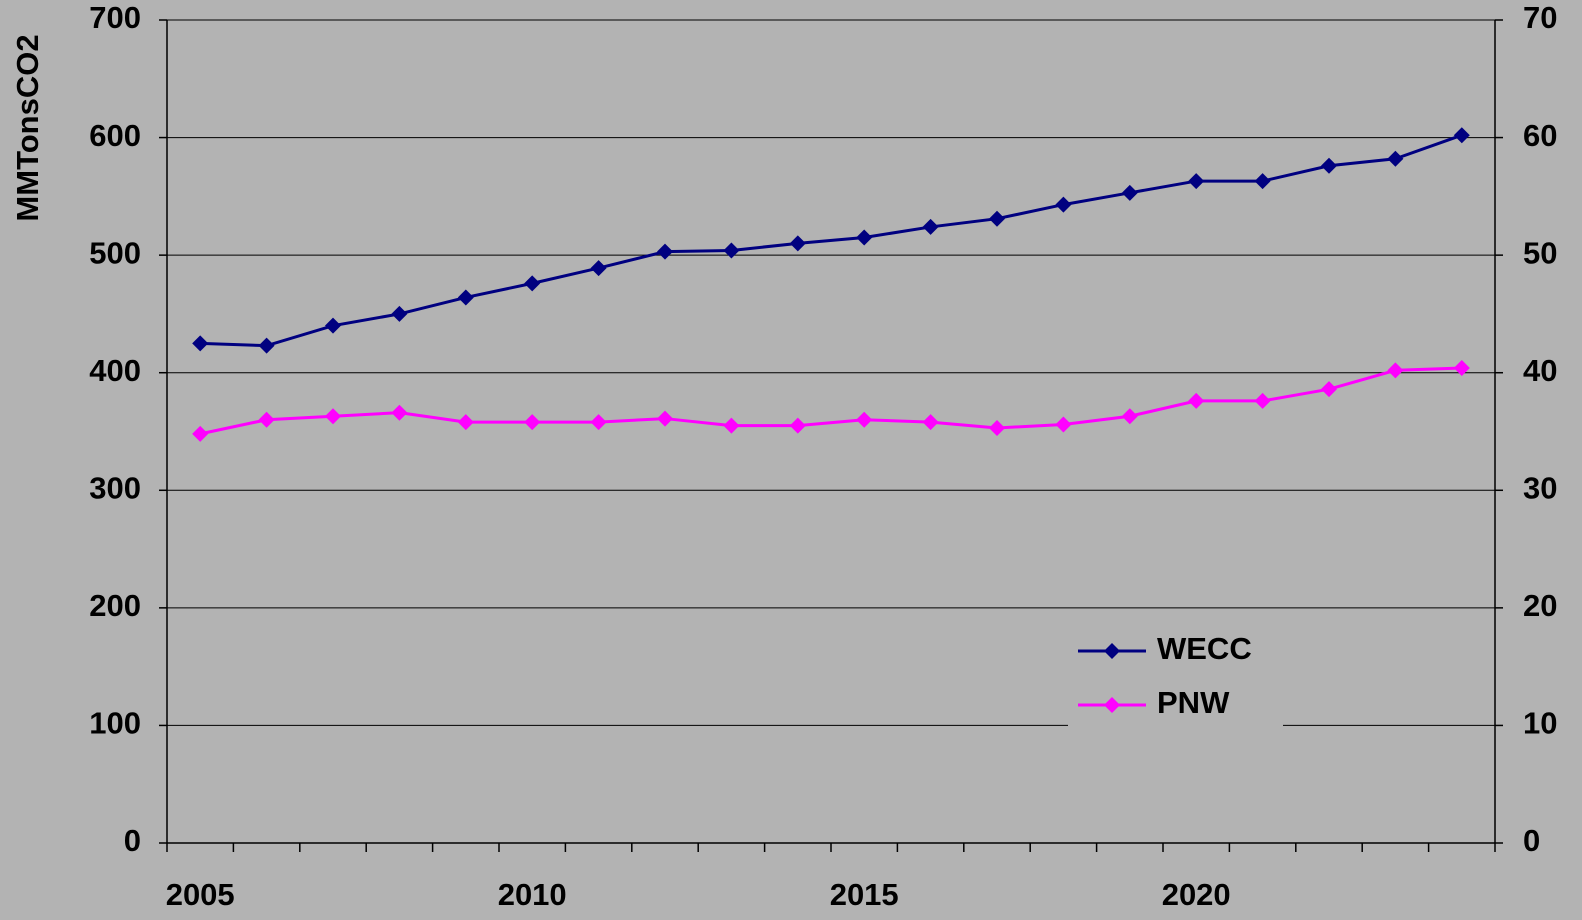 The width and height of the screenshot is (1582, 920). Describe the element at coordinates (1193, 702) in the screenshot. I see `legend-label: PNW` at that location.